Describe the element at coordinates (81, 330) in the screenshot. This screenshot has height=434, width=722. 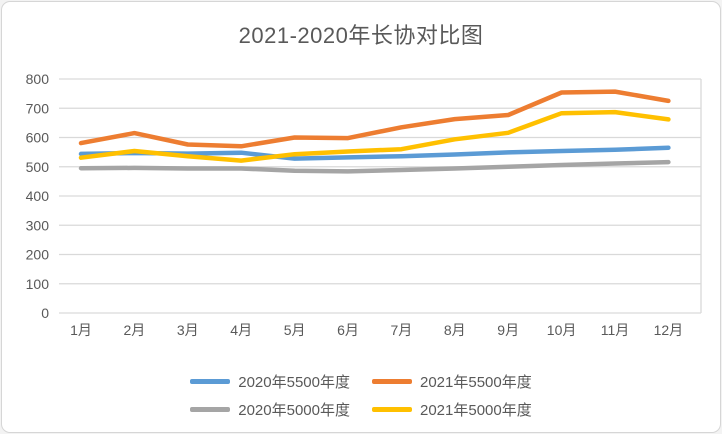
I see `x-tick-label: 1月` at that location.